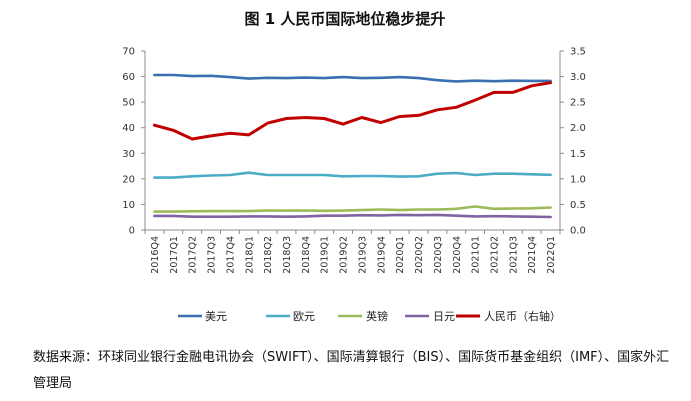  Describe the element at coordinates (522, 316) in the screenshot. I see `legend-label-4: 人民币（右轴）` at that location.